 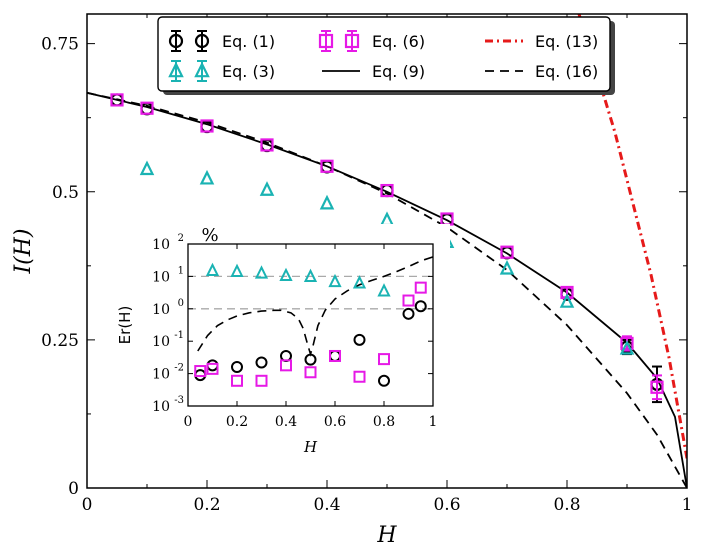 What do you see at coordinates (687, 505) in the screenshot?
I see `x-tick-label: 1` at bounding box center [687, 505].